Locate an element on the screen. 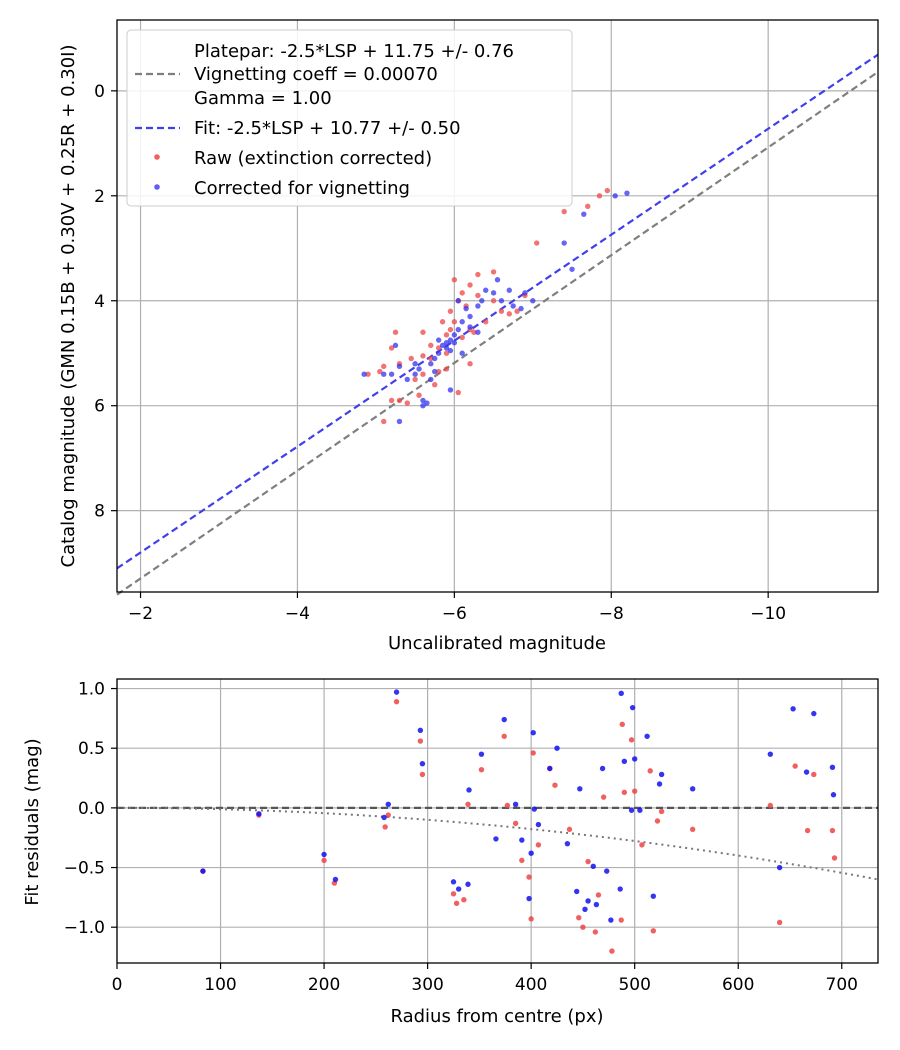  legend-label-raw: Raw (extinction corrected) is located at coordinates (313, 158).